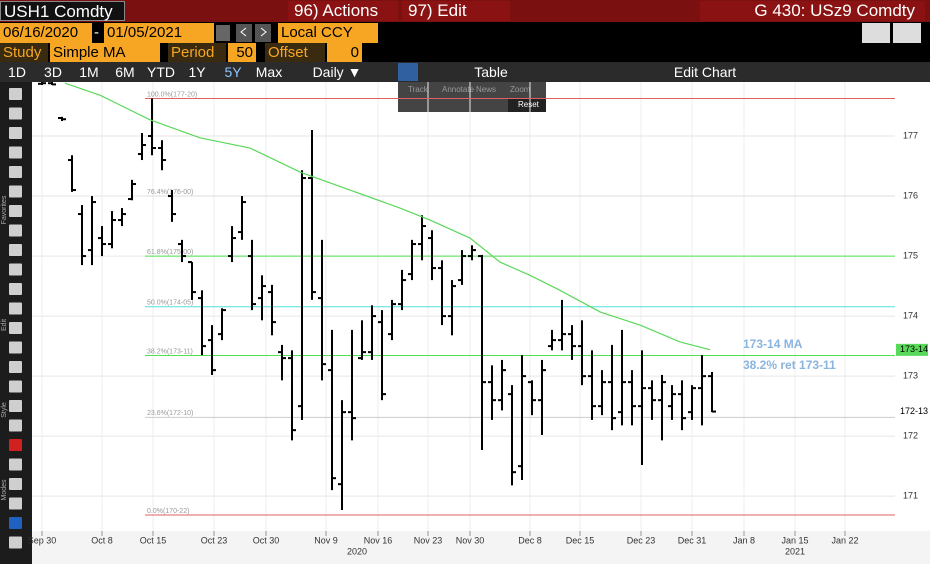 This screenshot has height=564, width=930. I want to click on offset-input: 0, so click(344, 53).